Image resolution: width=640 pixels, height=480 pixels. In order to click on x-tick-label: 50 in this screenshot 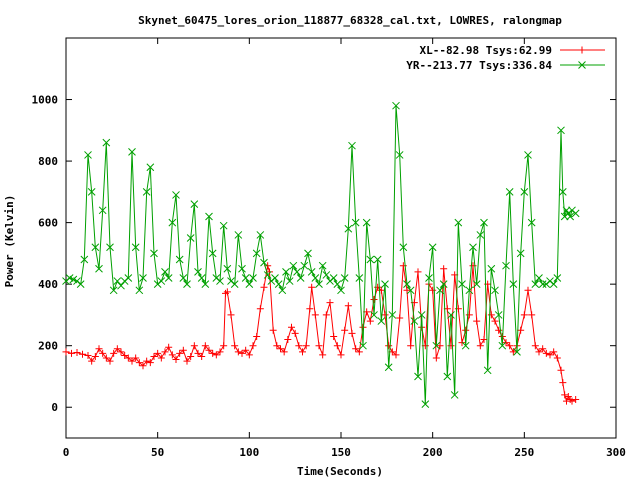, I will do `click(157, 452)`.